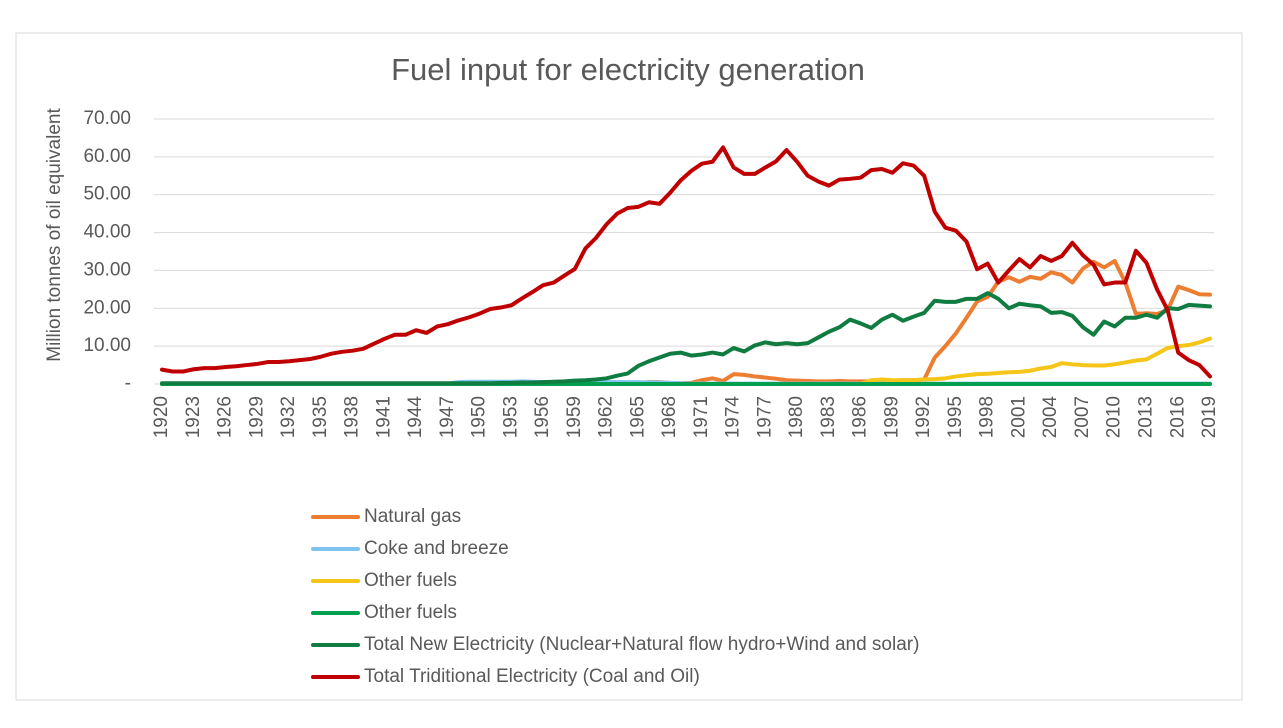 Image resolution: width=1283 pixels, height=728 pixels. Describe the element at coordinates (436, 548) in the screenshot. I see `legend-label: Coke and breeze` at that location.